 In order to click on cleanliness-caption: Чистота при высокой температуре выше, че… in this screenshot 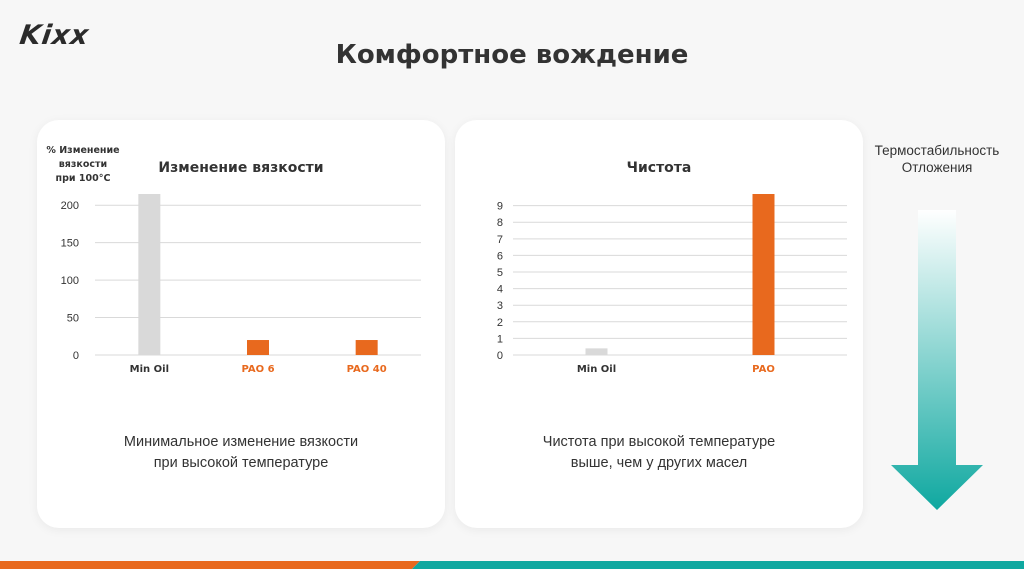, I will do `click(659, 453)`.